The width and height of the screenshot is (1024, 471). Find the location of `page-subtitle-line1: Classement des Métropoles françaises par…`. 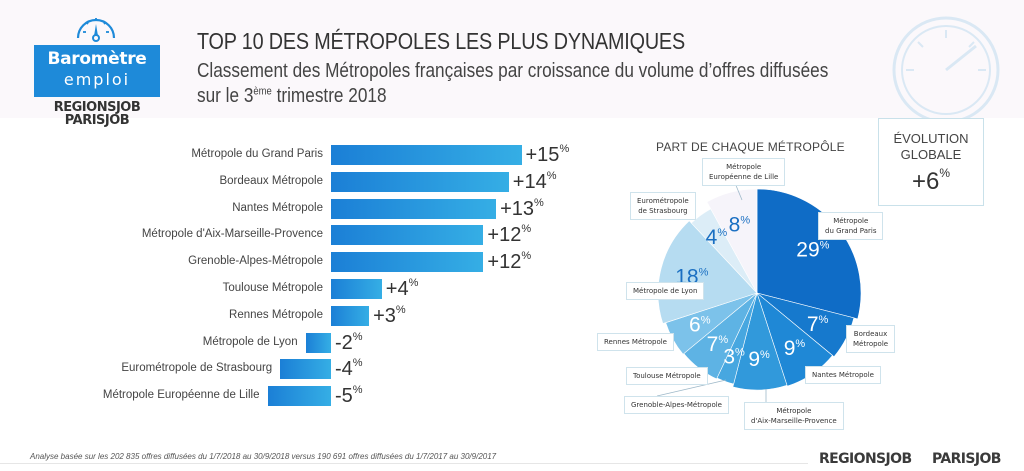

page-subtitle-line1: Classement des Métropoles françaises par… is located at coordinates (513, 71).